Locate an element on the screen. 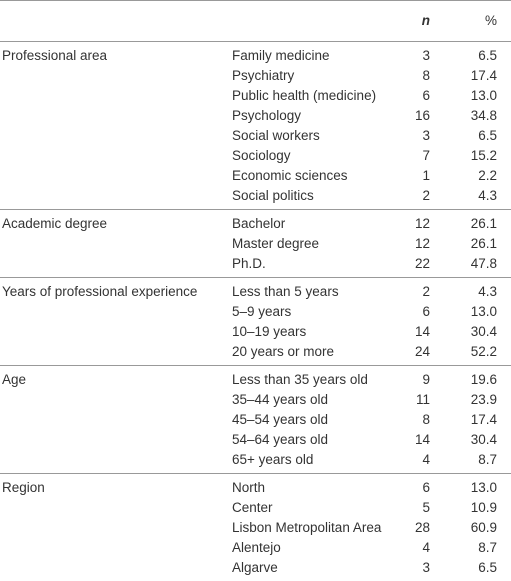  table-row: 65+ years old 4 8.7 is located at coordinates (255, 460).